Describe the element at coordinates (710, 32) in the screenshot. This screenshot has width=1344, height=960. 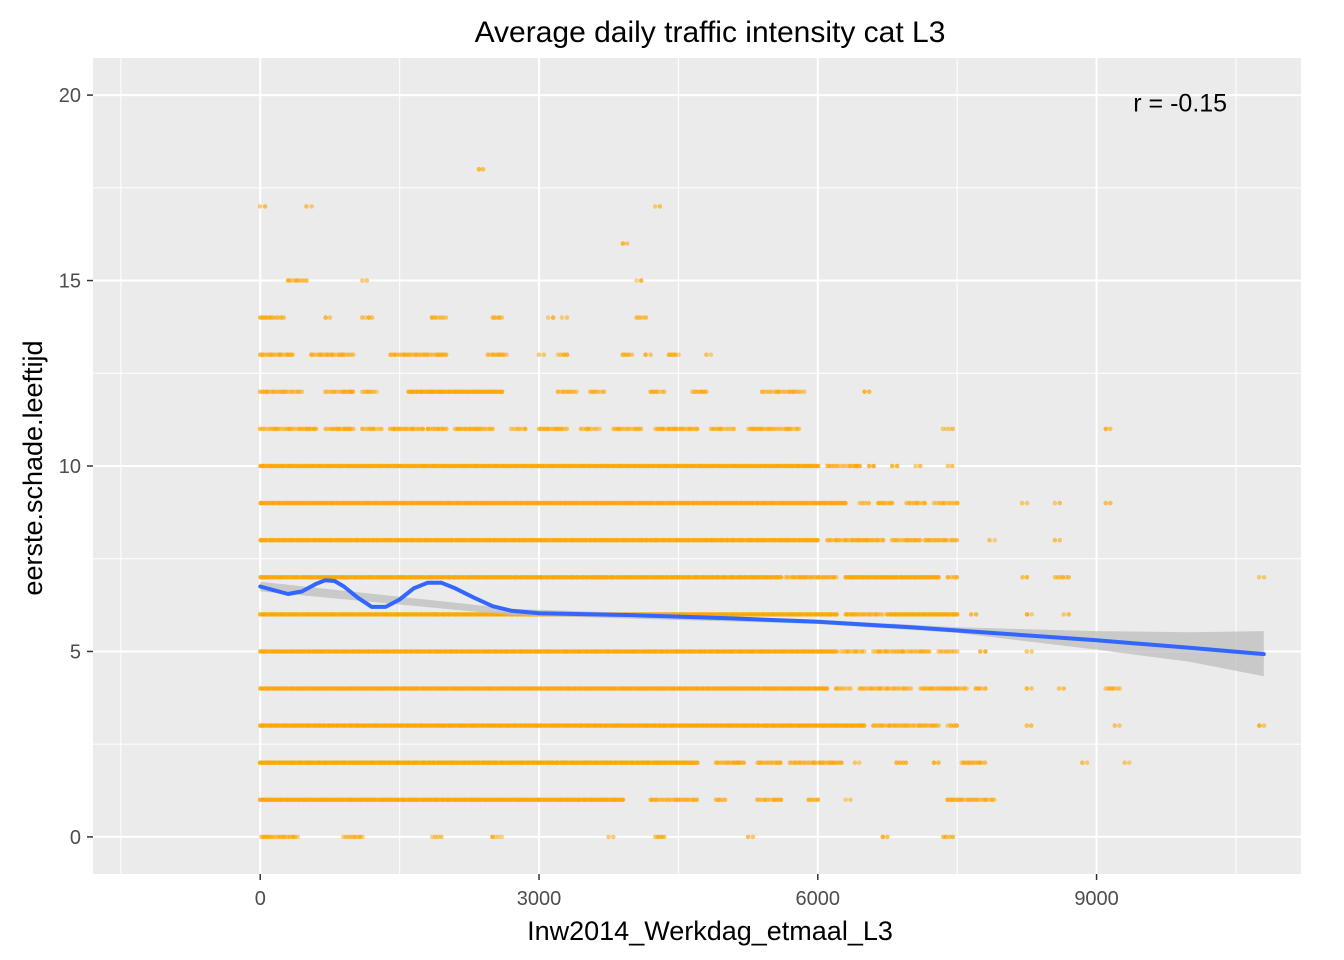
I see `chart-title: Average daily traffic intensity cat L3` at that location.